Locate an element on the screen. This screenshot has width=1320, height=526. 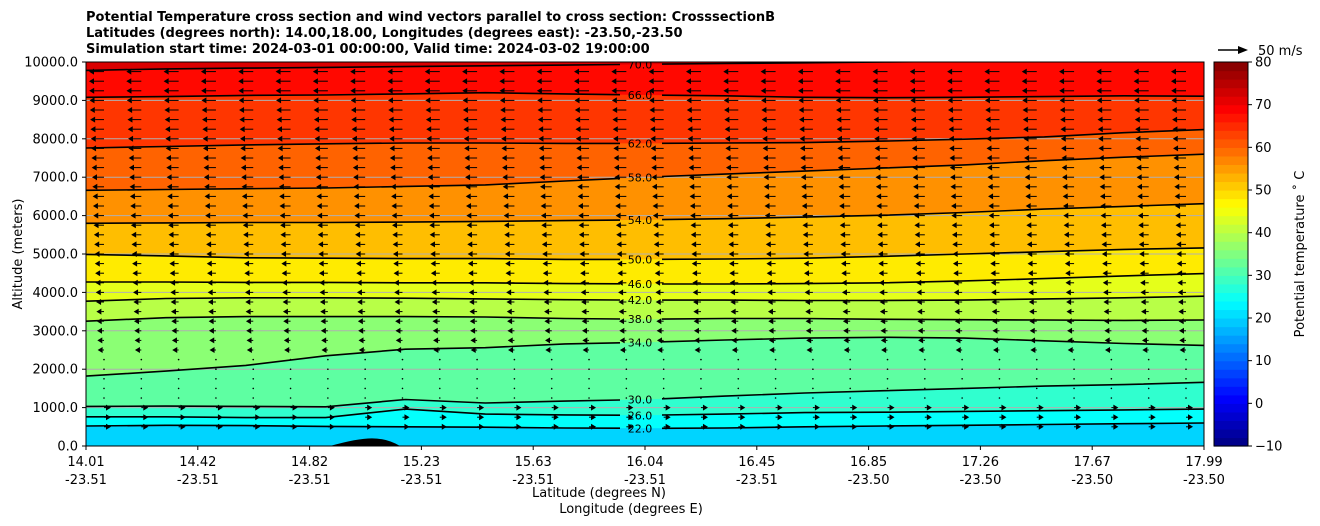
y-tick-label: 10000.0 is located at coordinates (51, 63).